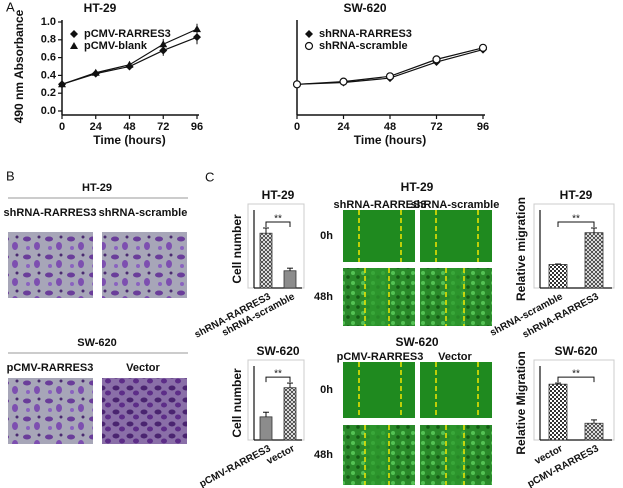 Image resolution: width=623 pixels, height=488 pixels. What do you see at coordinates (521, 249) in the screenshot?
I see `y-axis-label: Relative migration` at bounding box center [521, 249].